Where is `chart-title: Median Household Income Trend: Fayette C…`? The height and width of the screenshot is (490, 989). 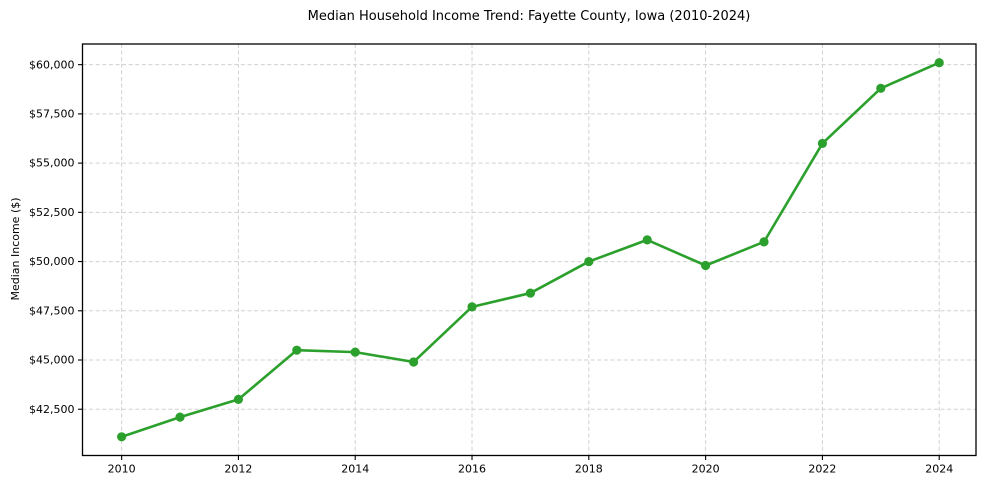 chart-title: Median Household Income Trend: Fayette C… is located at coordinates (529, 16).